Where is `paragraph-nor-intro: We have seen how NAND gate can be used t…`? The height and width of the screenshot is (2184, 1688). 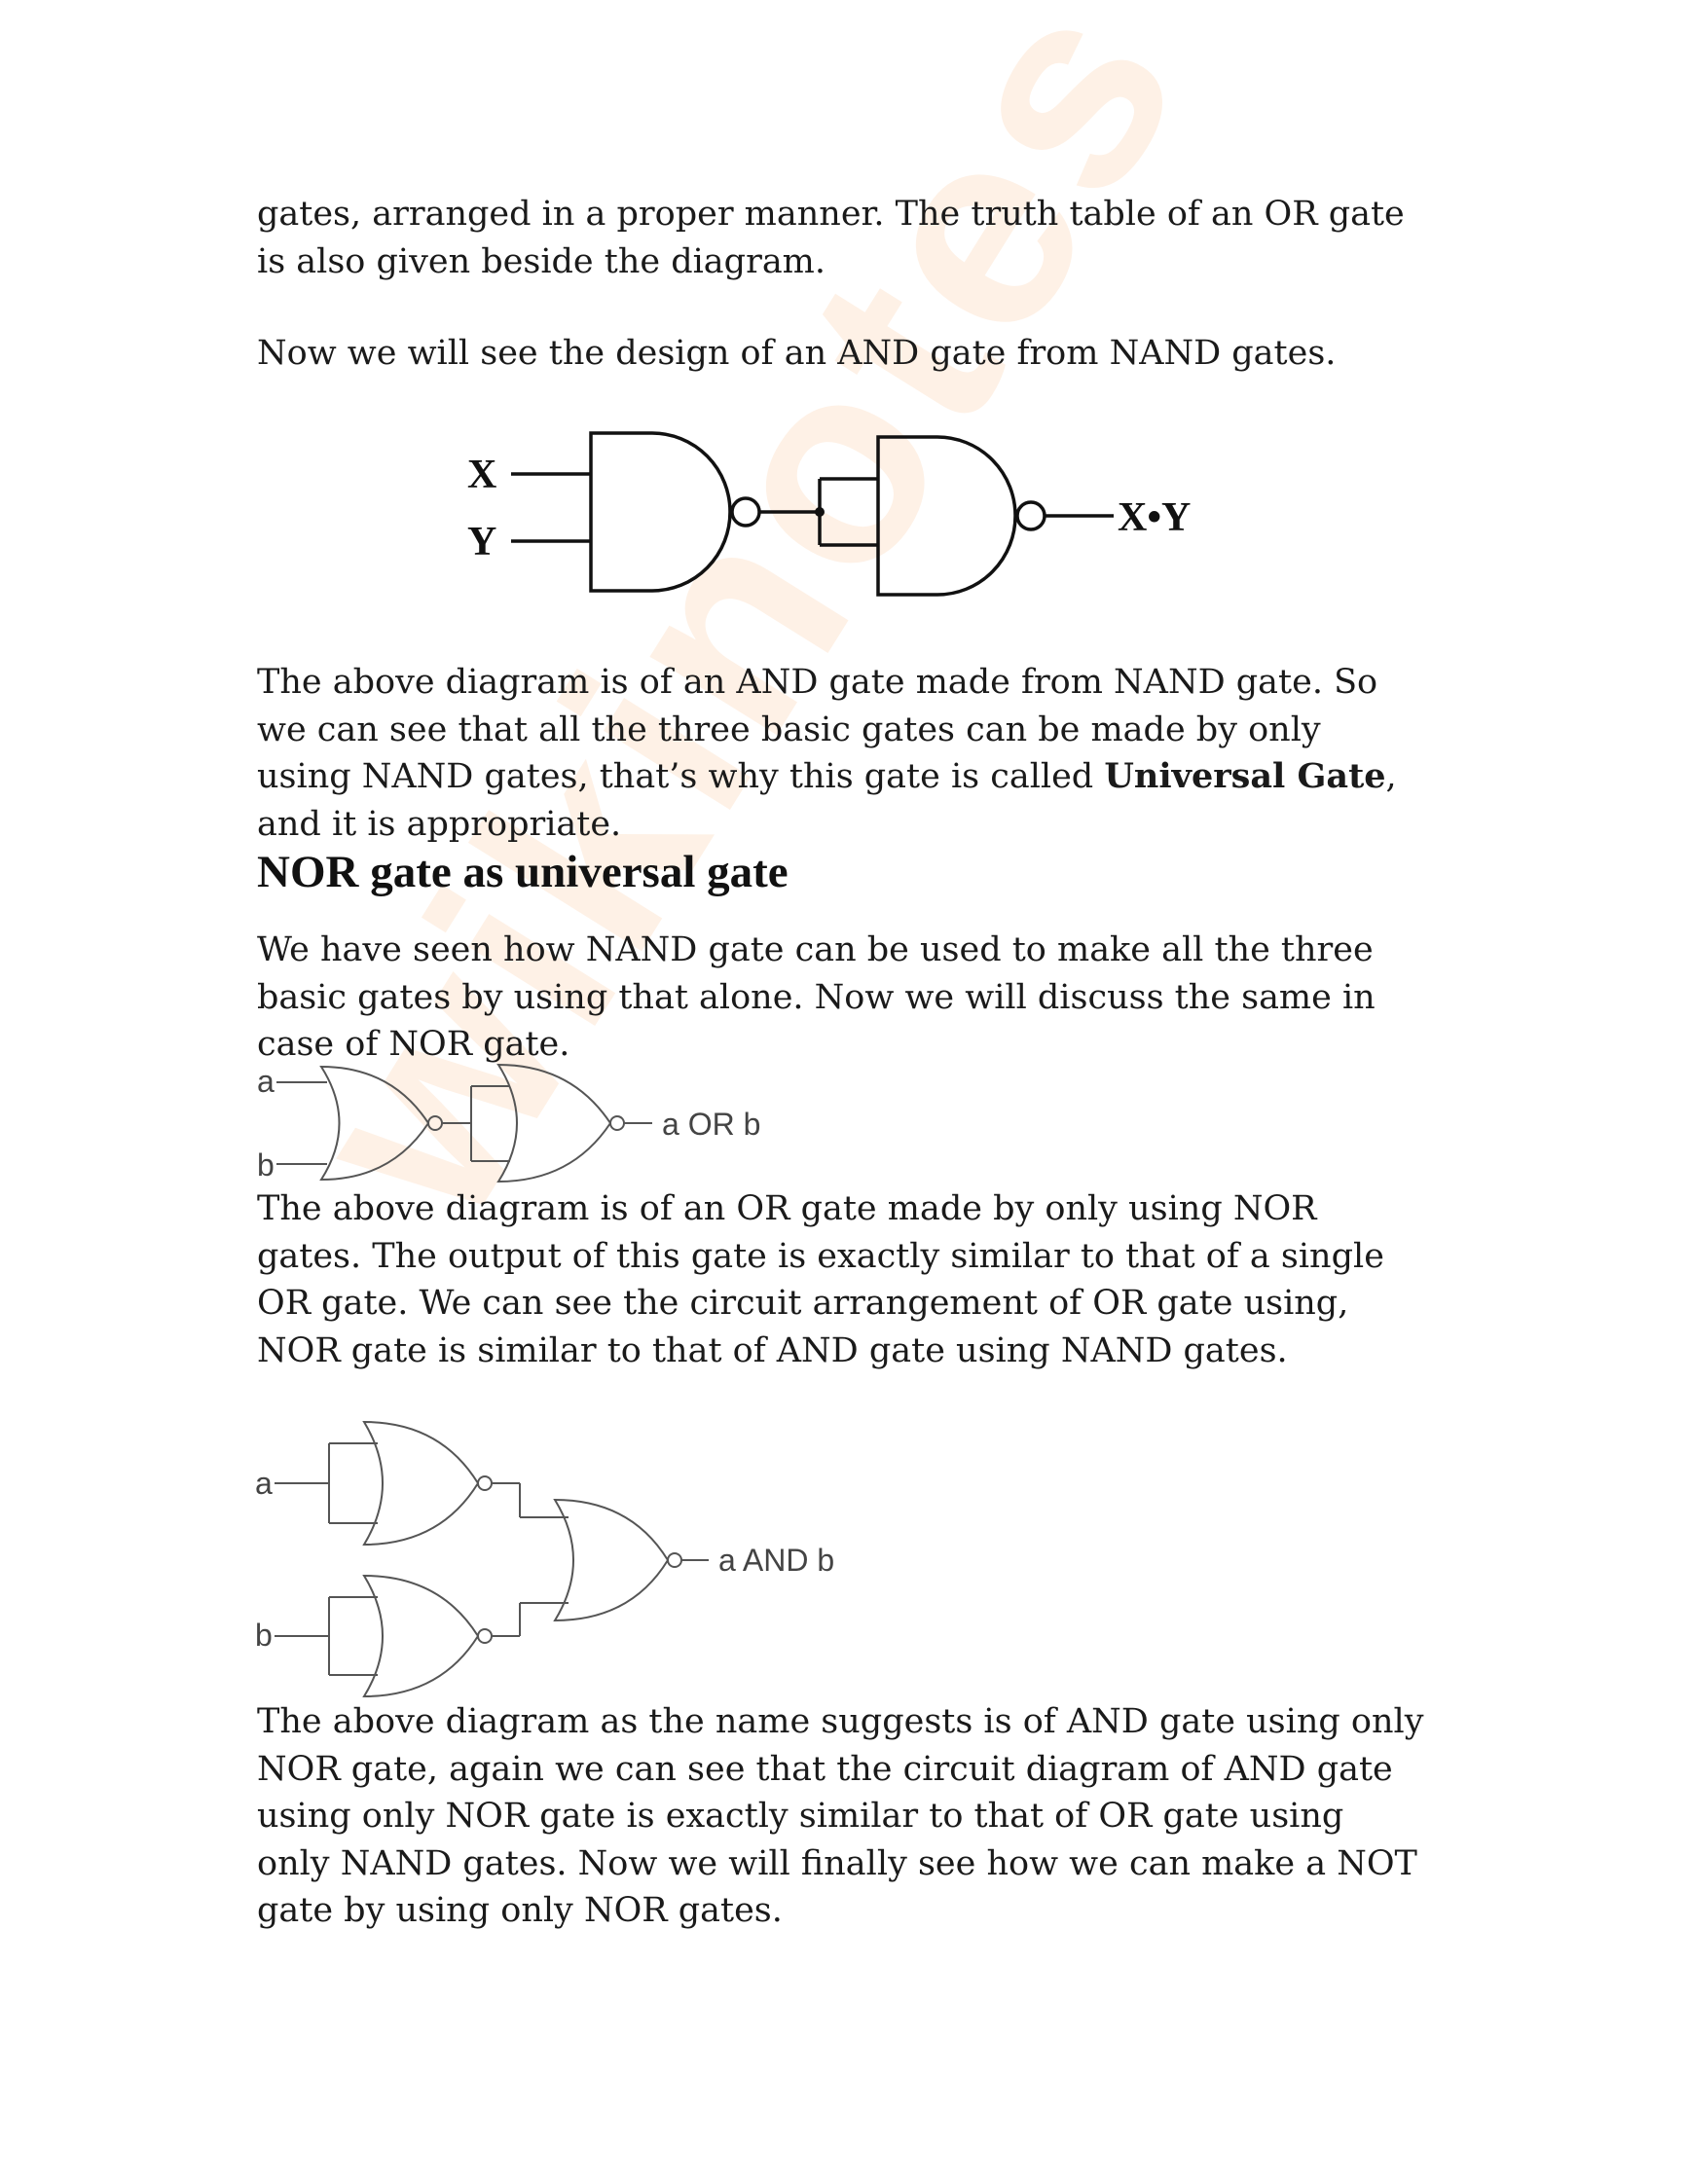
paragraph-nor-intro: We have seen how NAND gate can be used t… is located at coordinates (816, 997).